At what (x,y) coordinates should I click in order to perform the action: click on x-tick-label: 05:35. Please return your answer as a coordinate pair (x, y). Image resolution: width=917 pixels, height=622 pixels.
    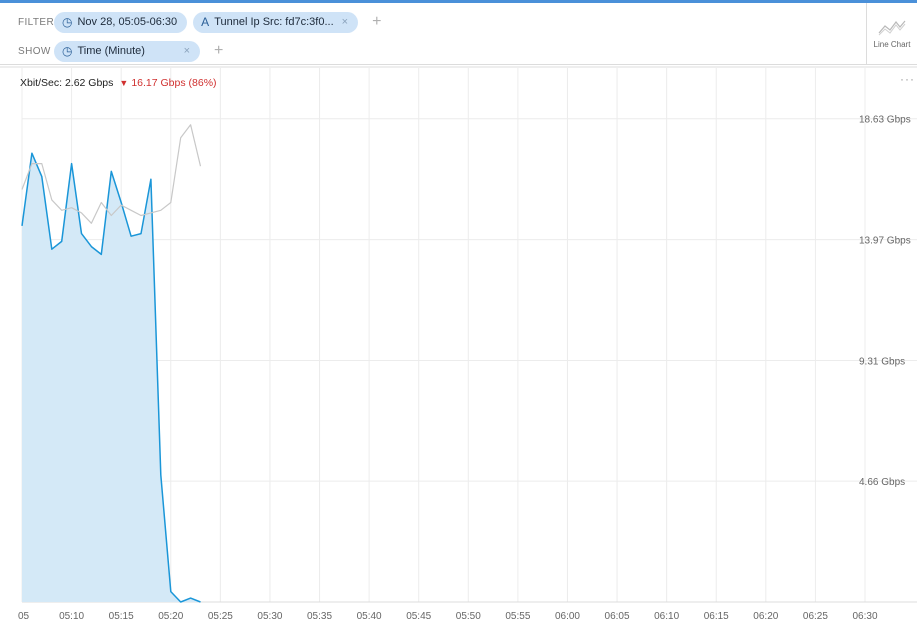
    Looking at the image, I should click on (319, 616).